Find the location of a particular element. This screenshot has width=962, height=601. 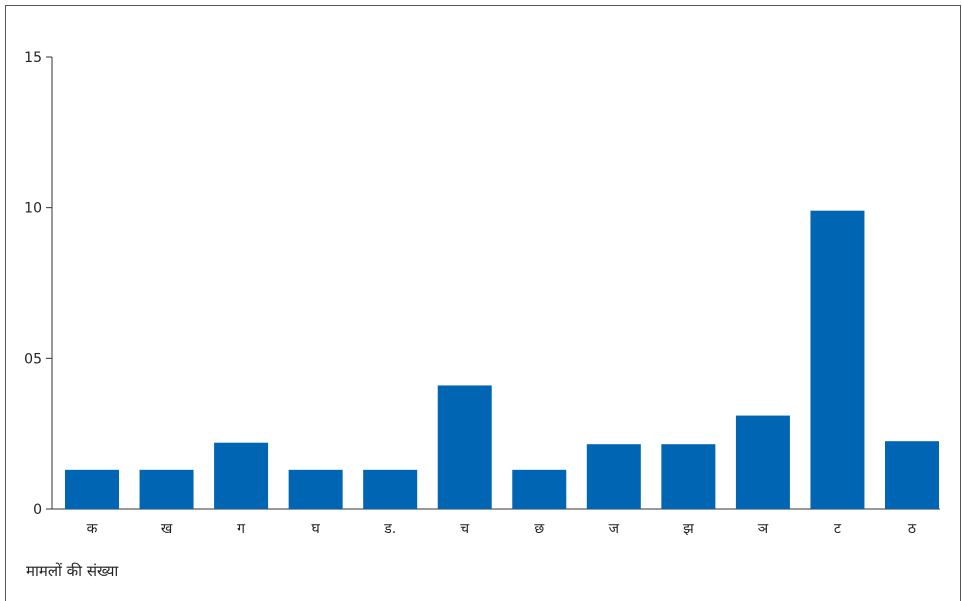

x-tick-label: छ is located at coordinates (539, 529).